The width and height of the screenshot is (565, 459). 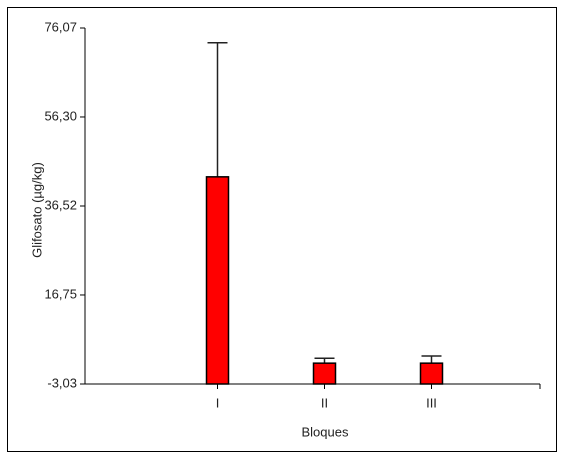 What do you see at coordinates (60, 115) in the screenshot?
I see `y-tick-label: 56,30` at bounding box center [60, 115].